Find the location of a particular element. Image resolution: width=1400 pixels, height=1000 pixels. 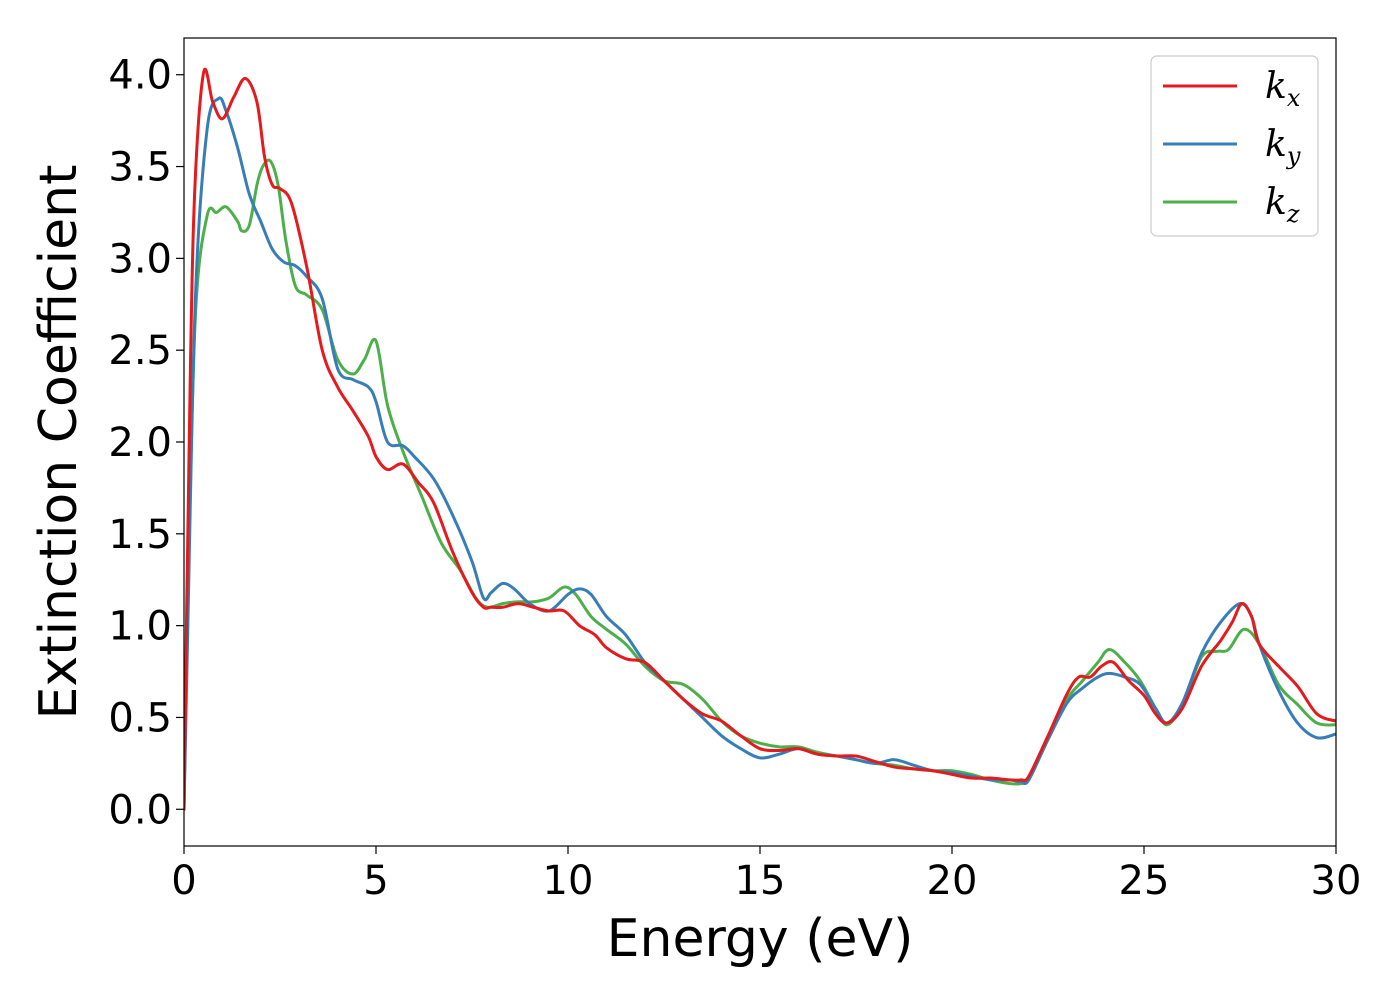

x-tick-label: 15 is located at coordinates (760, 881).